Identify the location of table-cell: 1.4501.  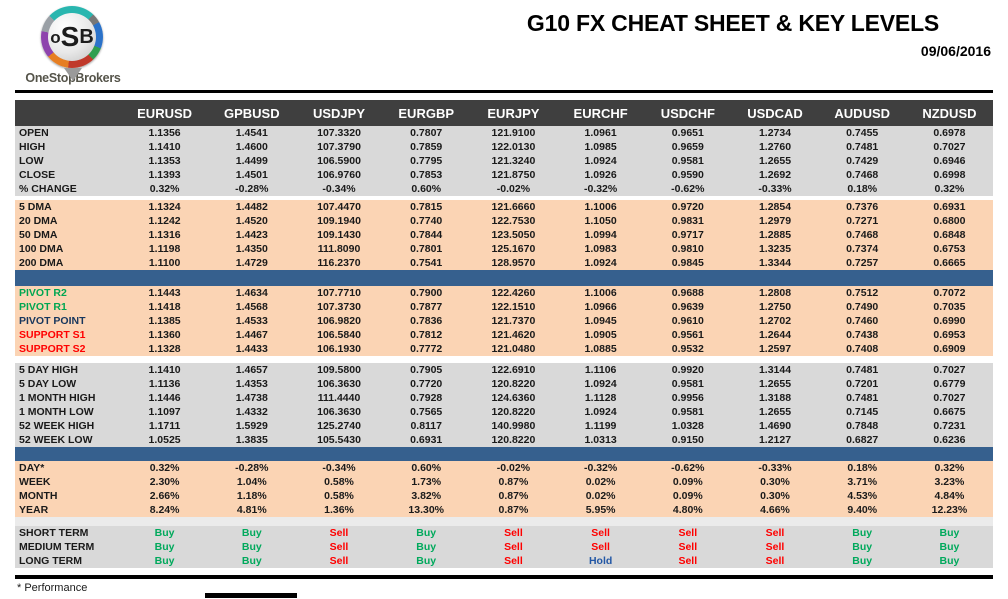
(251, 175).